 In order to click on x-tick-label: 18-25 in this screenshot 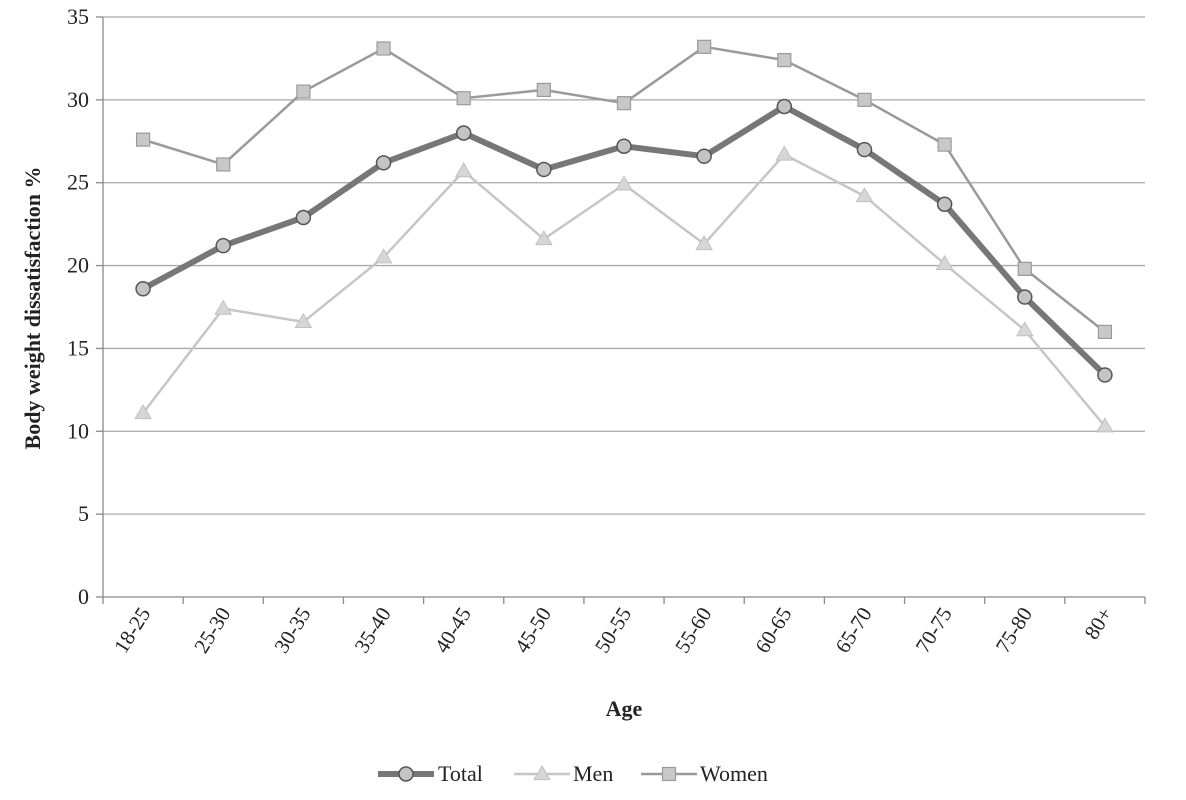, I will do `click(132, 630)`.